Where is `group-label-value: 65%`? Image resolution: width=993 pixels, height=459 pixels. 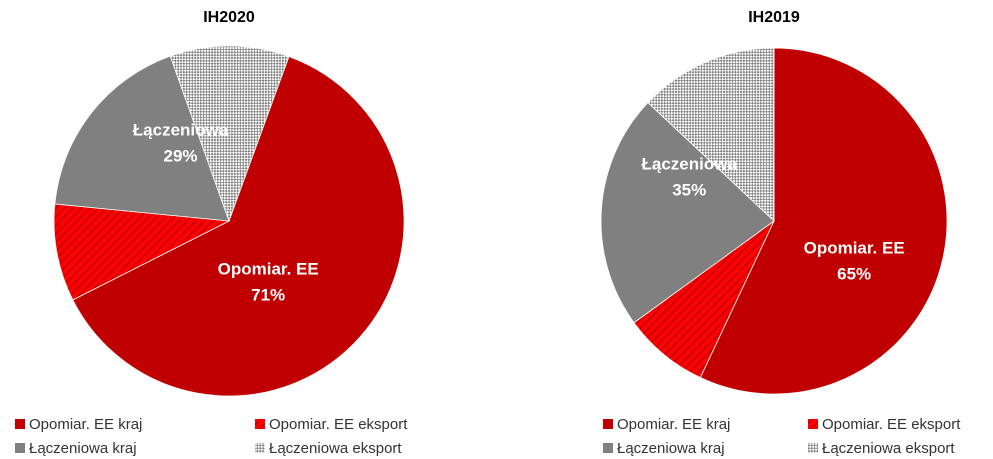 group-label-value: 65% is located at coordinates (854, 273).